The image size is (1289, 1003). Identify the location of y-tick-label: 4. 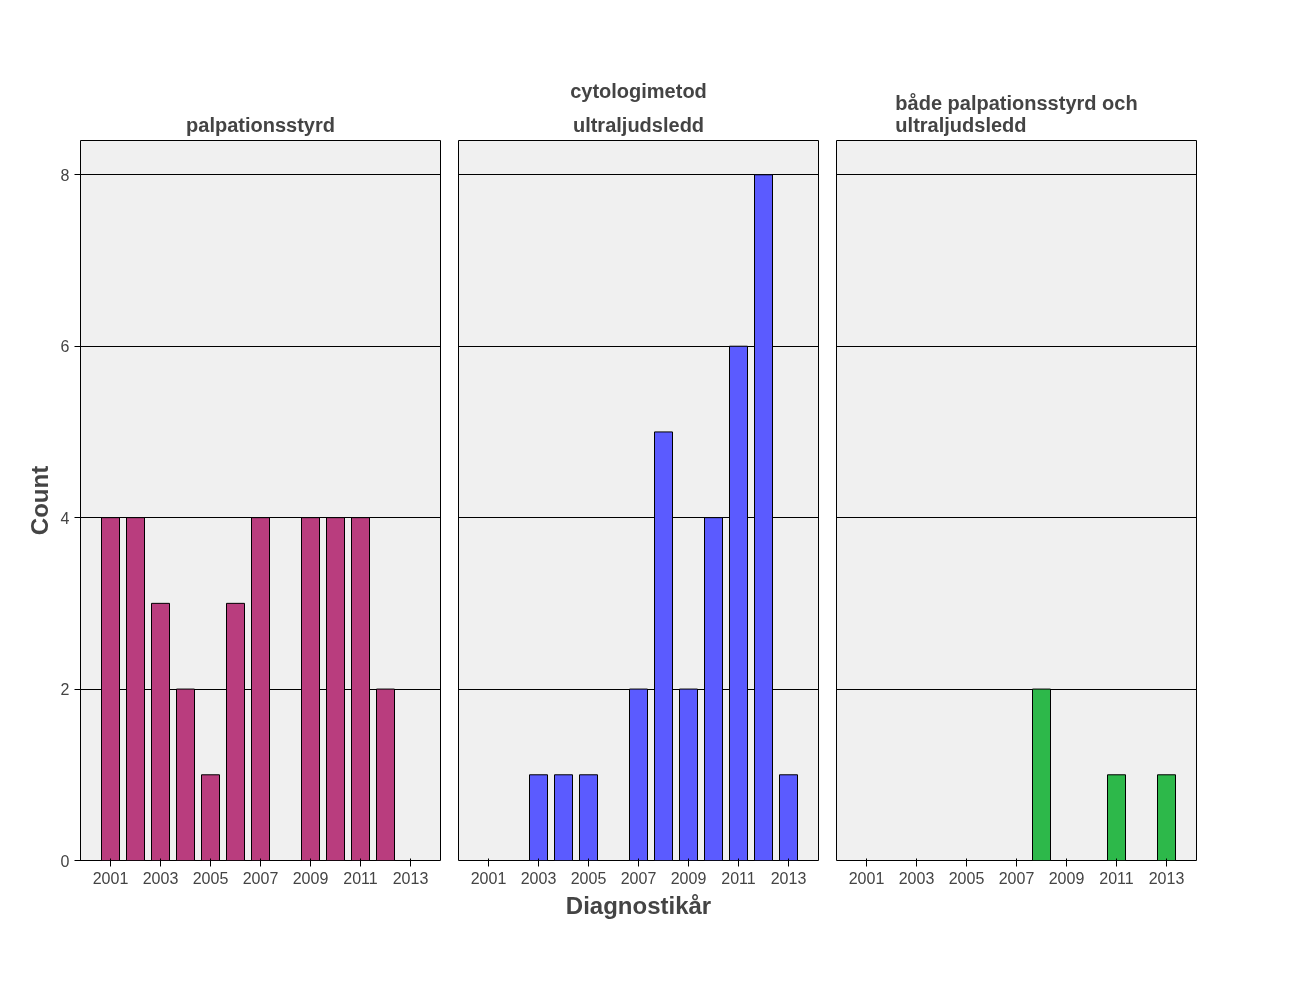
(65, 518).